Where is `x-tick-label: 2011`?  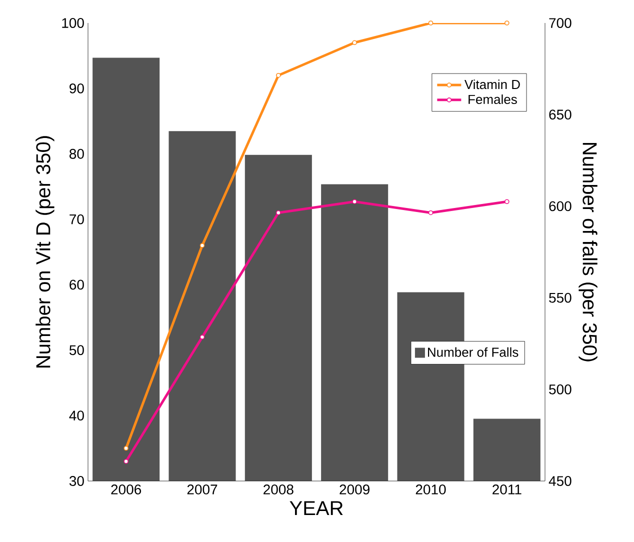
x-tick-label: 2011 is located at coordinates (507, 489).